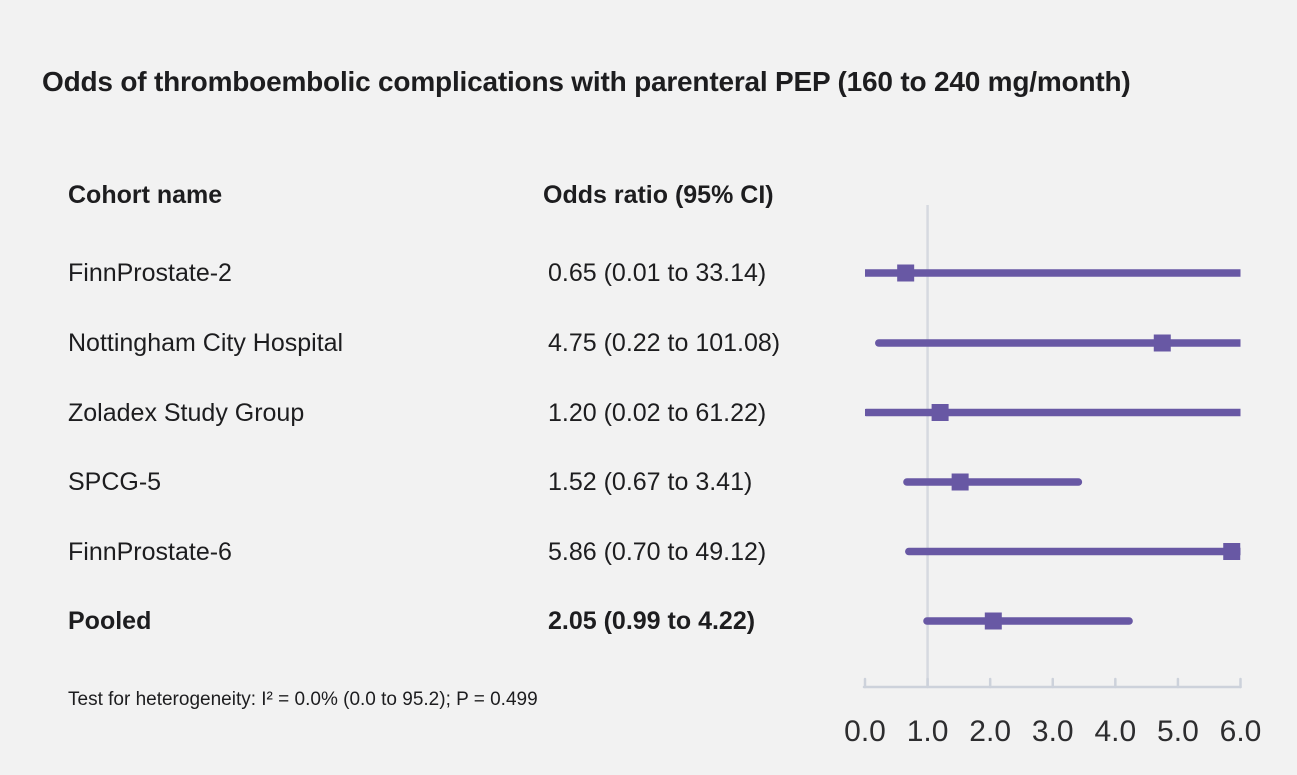  I want to click on x-axis-tick-label: 1.0, so click(928, 731).